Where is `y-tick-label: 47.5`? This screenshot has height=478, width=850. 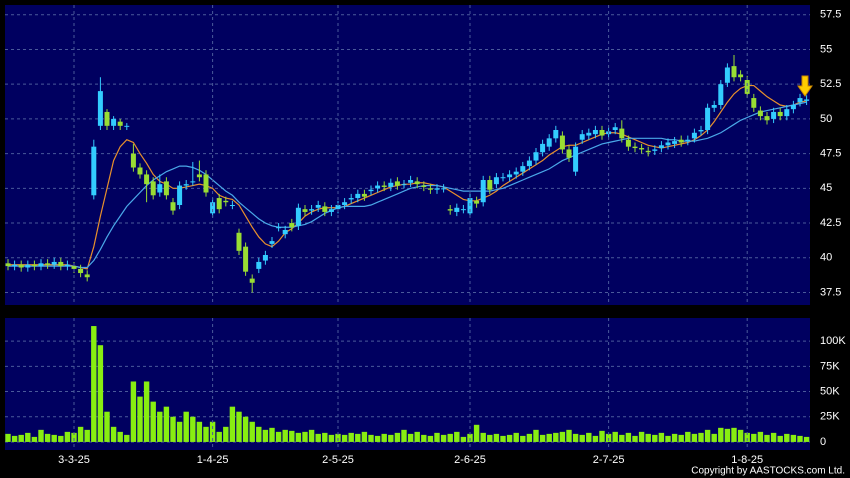
y-tick-label: 47.5 is located at coordinates (830, 154).